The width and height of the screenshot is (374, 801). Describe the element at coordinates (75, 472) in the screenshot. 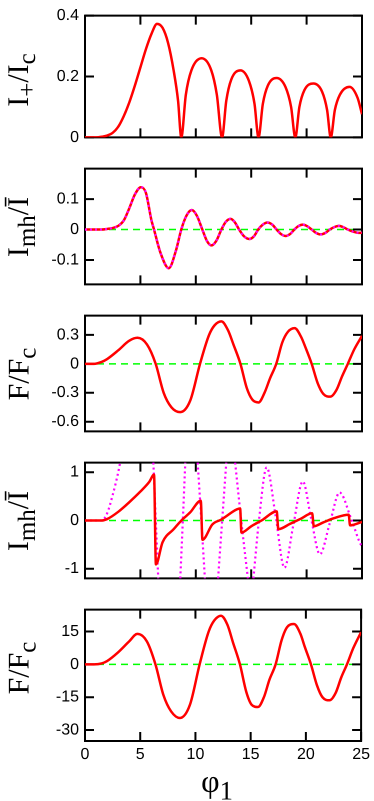

I see `y-tick-label: 1` at that location.